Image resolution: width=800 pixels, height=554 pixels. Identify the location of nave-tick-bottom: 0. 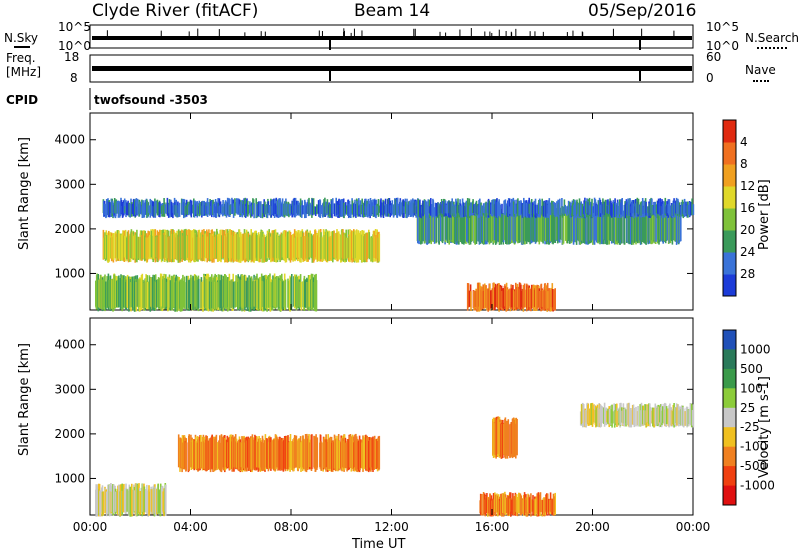
(710, 78).